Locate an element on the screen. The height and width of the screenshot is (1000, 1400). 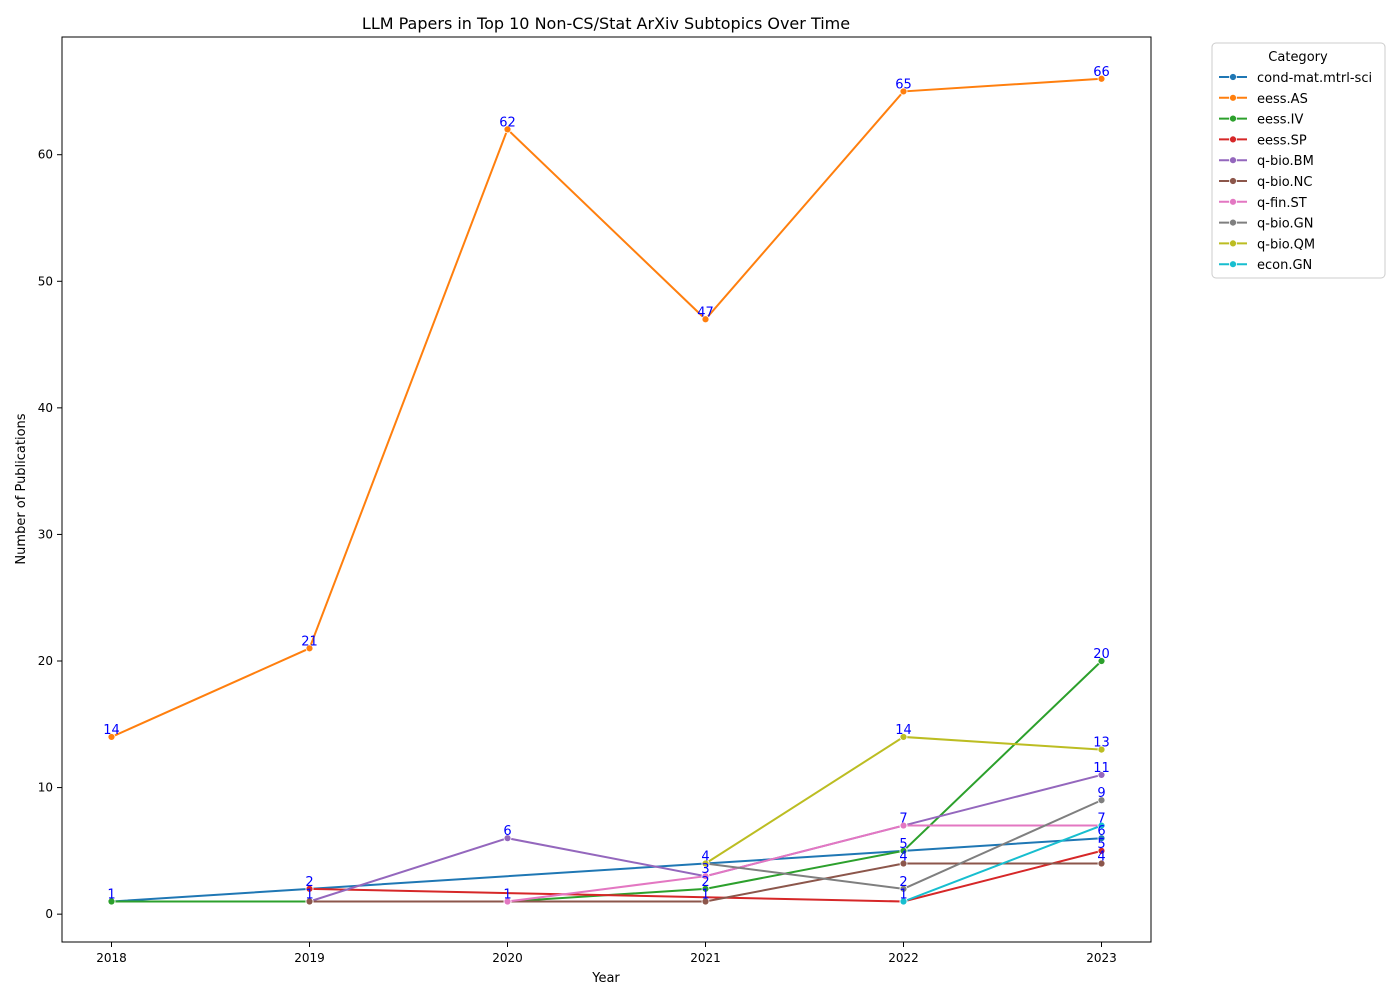
data-label: 3 is located at coordinates (705, 869).